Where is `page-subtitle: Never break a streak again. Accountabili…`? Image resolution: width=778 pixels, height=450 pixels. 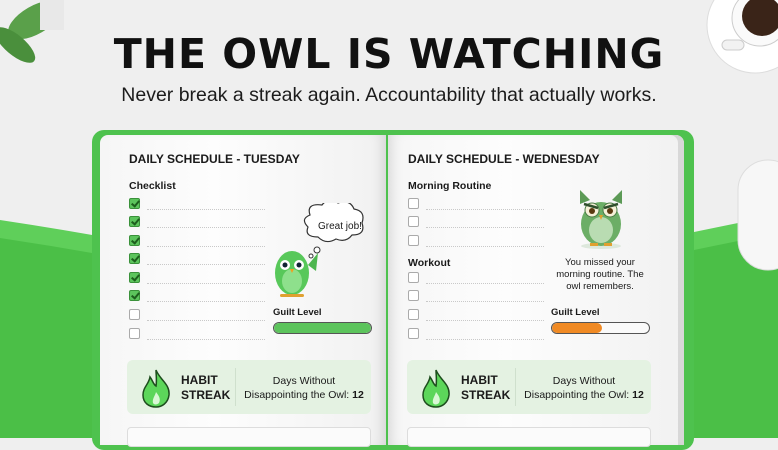
page-subtitle: Never break a streak again. Accountabili… is located at coordinates (389, 95).